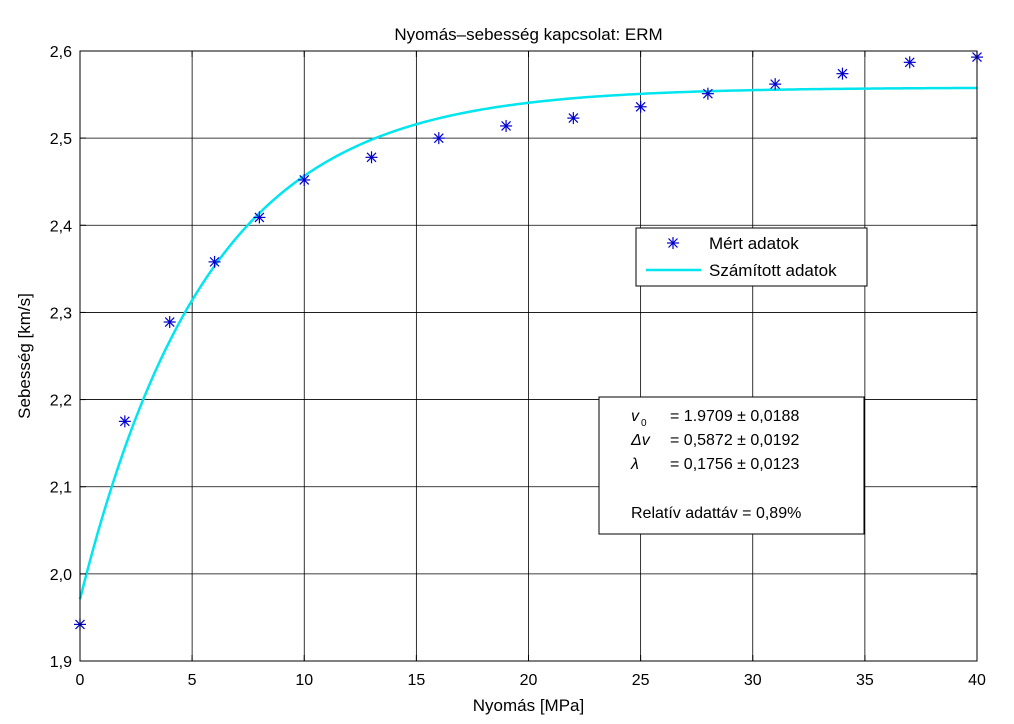  I want to click on x-tick-label: 10, so click(304, 680).